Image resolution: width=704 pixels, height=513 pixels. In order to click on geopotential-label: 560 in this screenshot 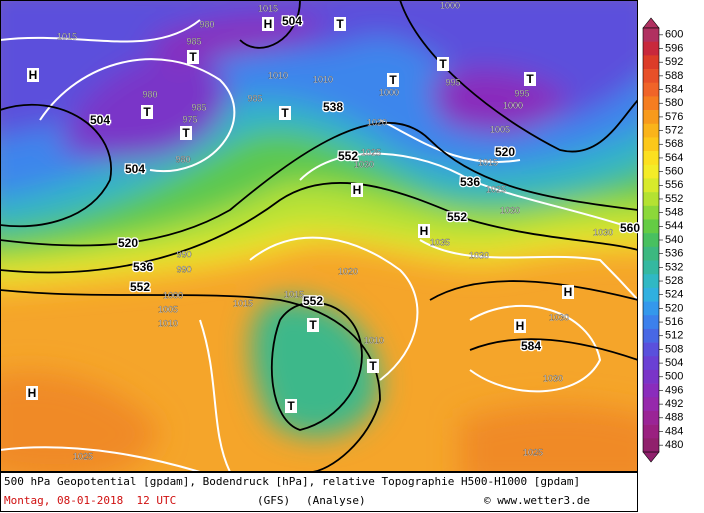, I will do `click(630, 228)`.